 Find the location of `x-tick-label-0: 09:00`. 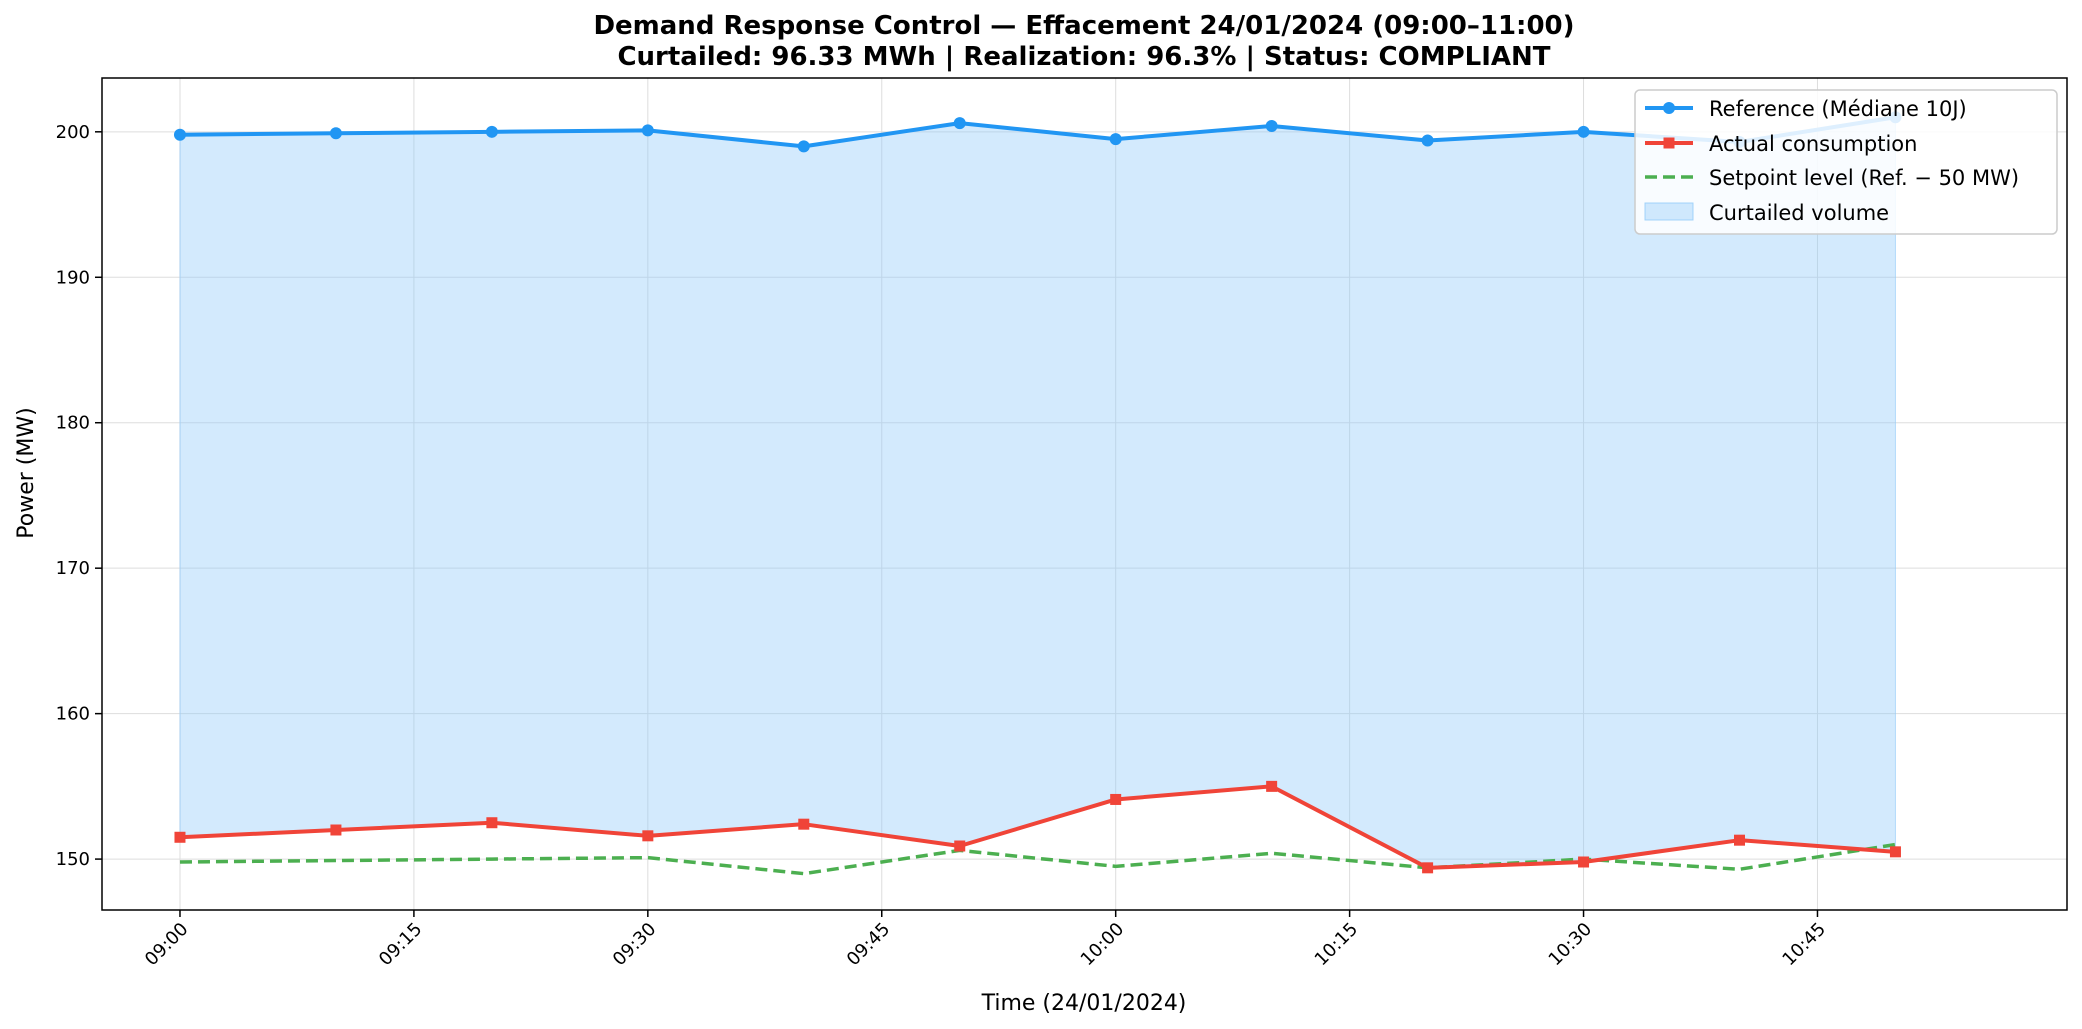

x-tick-label-0: 09:00 is located at coordinates (167, 945).